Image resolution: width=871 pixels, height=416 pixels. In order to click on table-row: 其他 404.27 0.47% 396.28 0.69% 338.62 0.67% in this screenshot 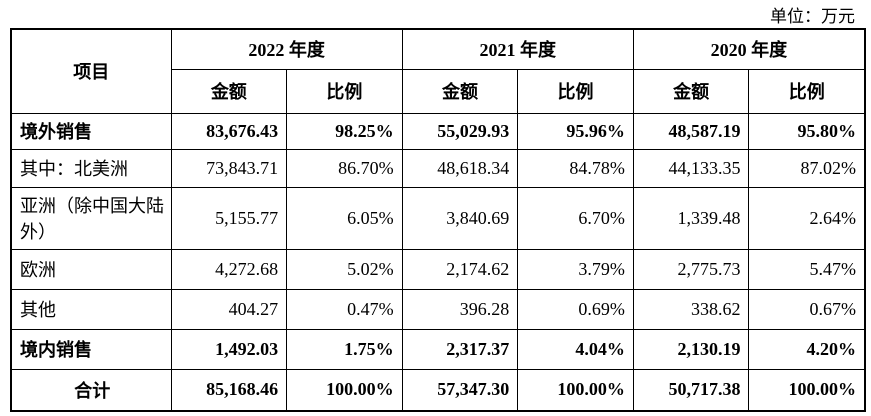, I will do `click(438, 309)`.